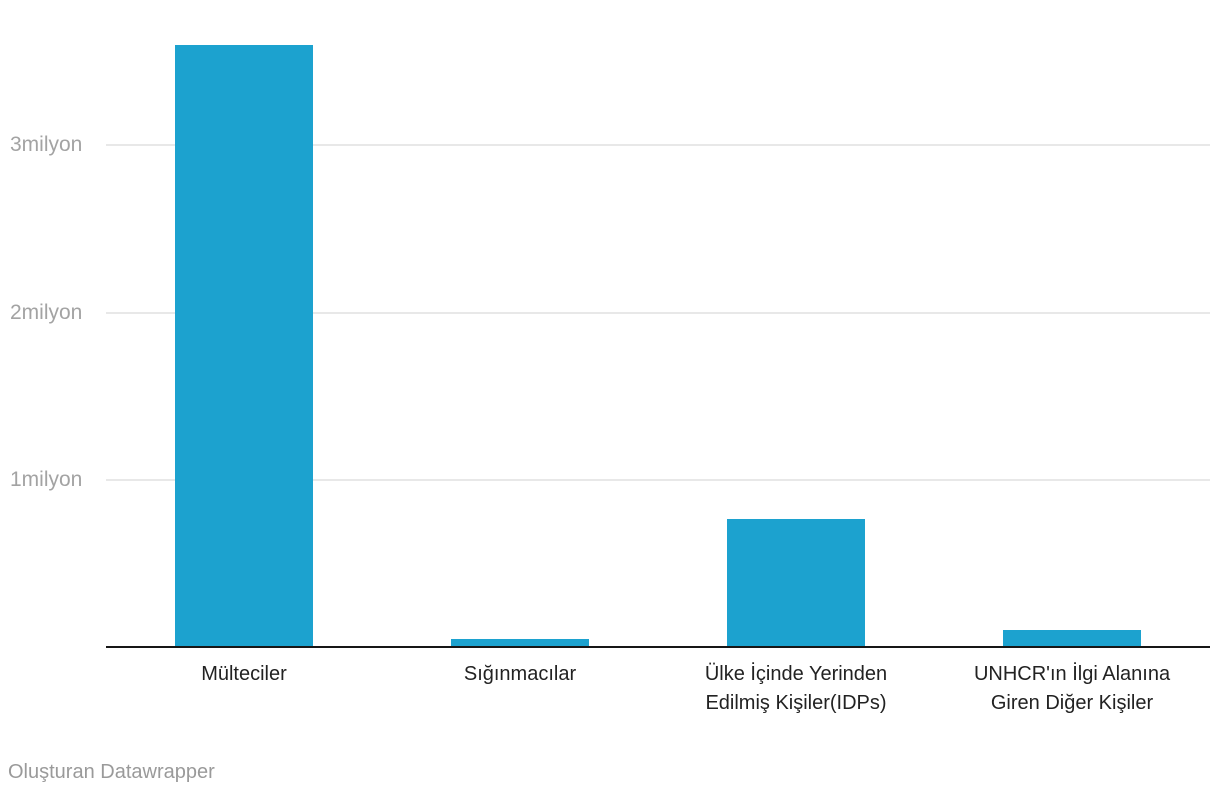 The width and height of the screenshot is (1220, 796). I want to click on x-tick-label-line: Sığınmacılar, so click(520, 674).